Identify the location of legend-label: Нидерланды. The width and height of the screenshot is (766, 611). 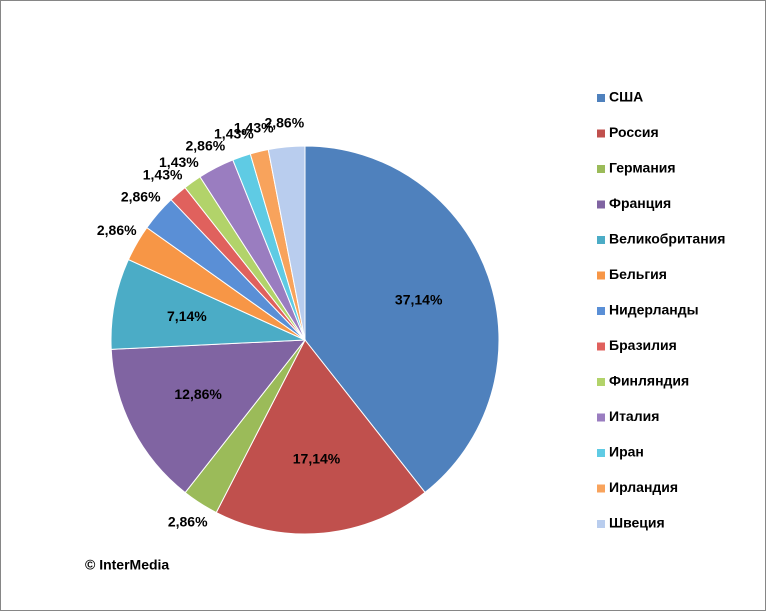
(654, 310).